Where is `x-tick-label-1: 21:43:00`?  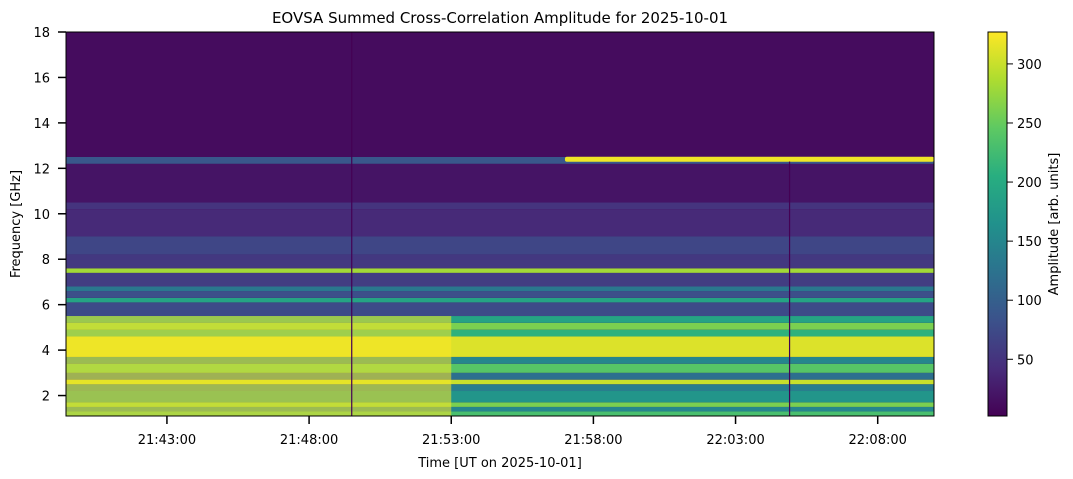 x-tick-label-1: 21:43:00 is located at coordinates (167, 440).